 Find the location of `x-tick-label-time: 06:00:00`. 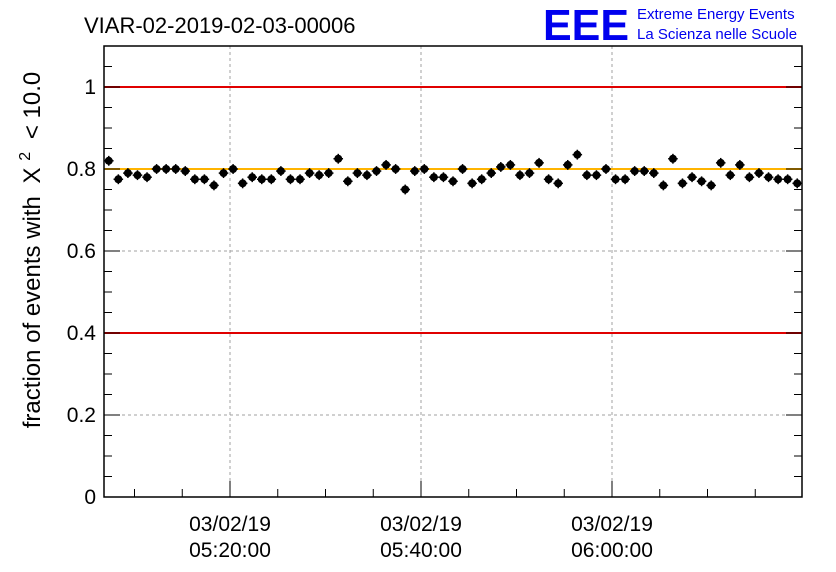

x-tick-label-time: 06:00:00 is located at coordinates (612, 550).